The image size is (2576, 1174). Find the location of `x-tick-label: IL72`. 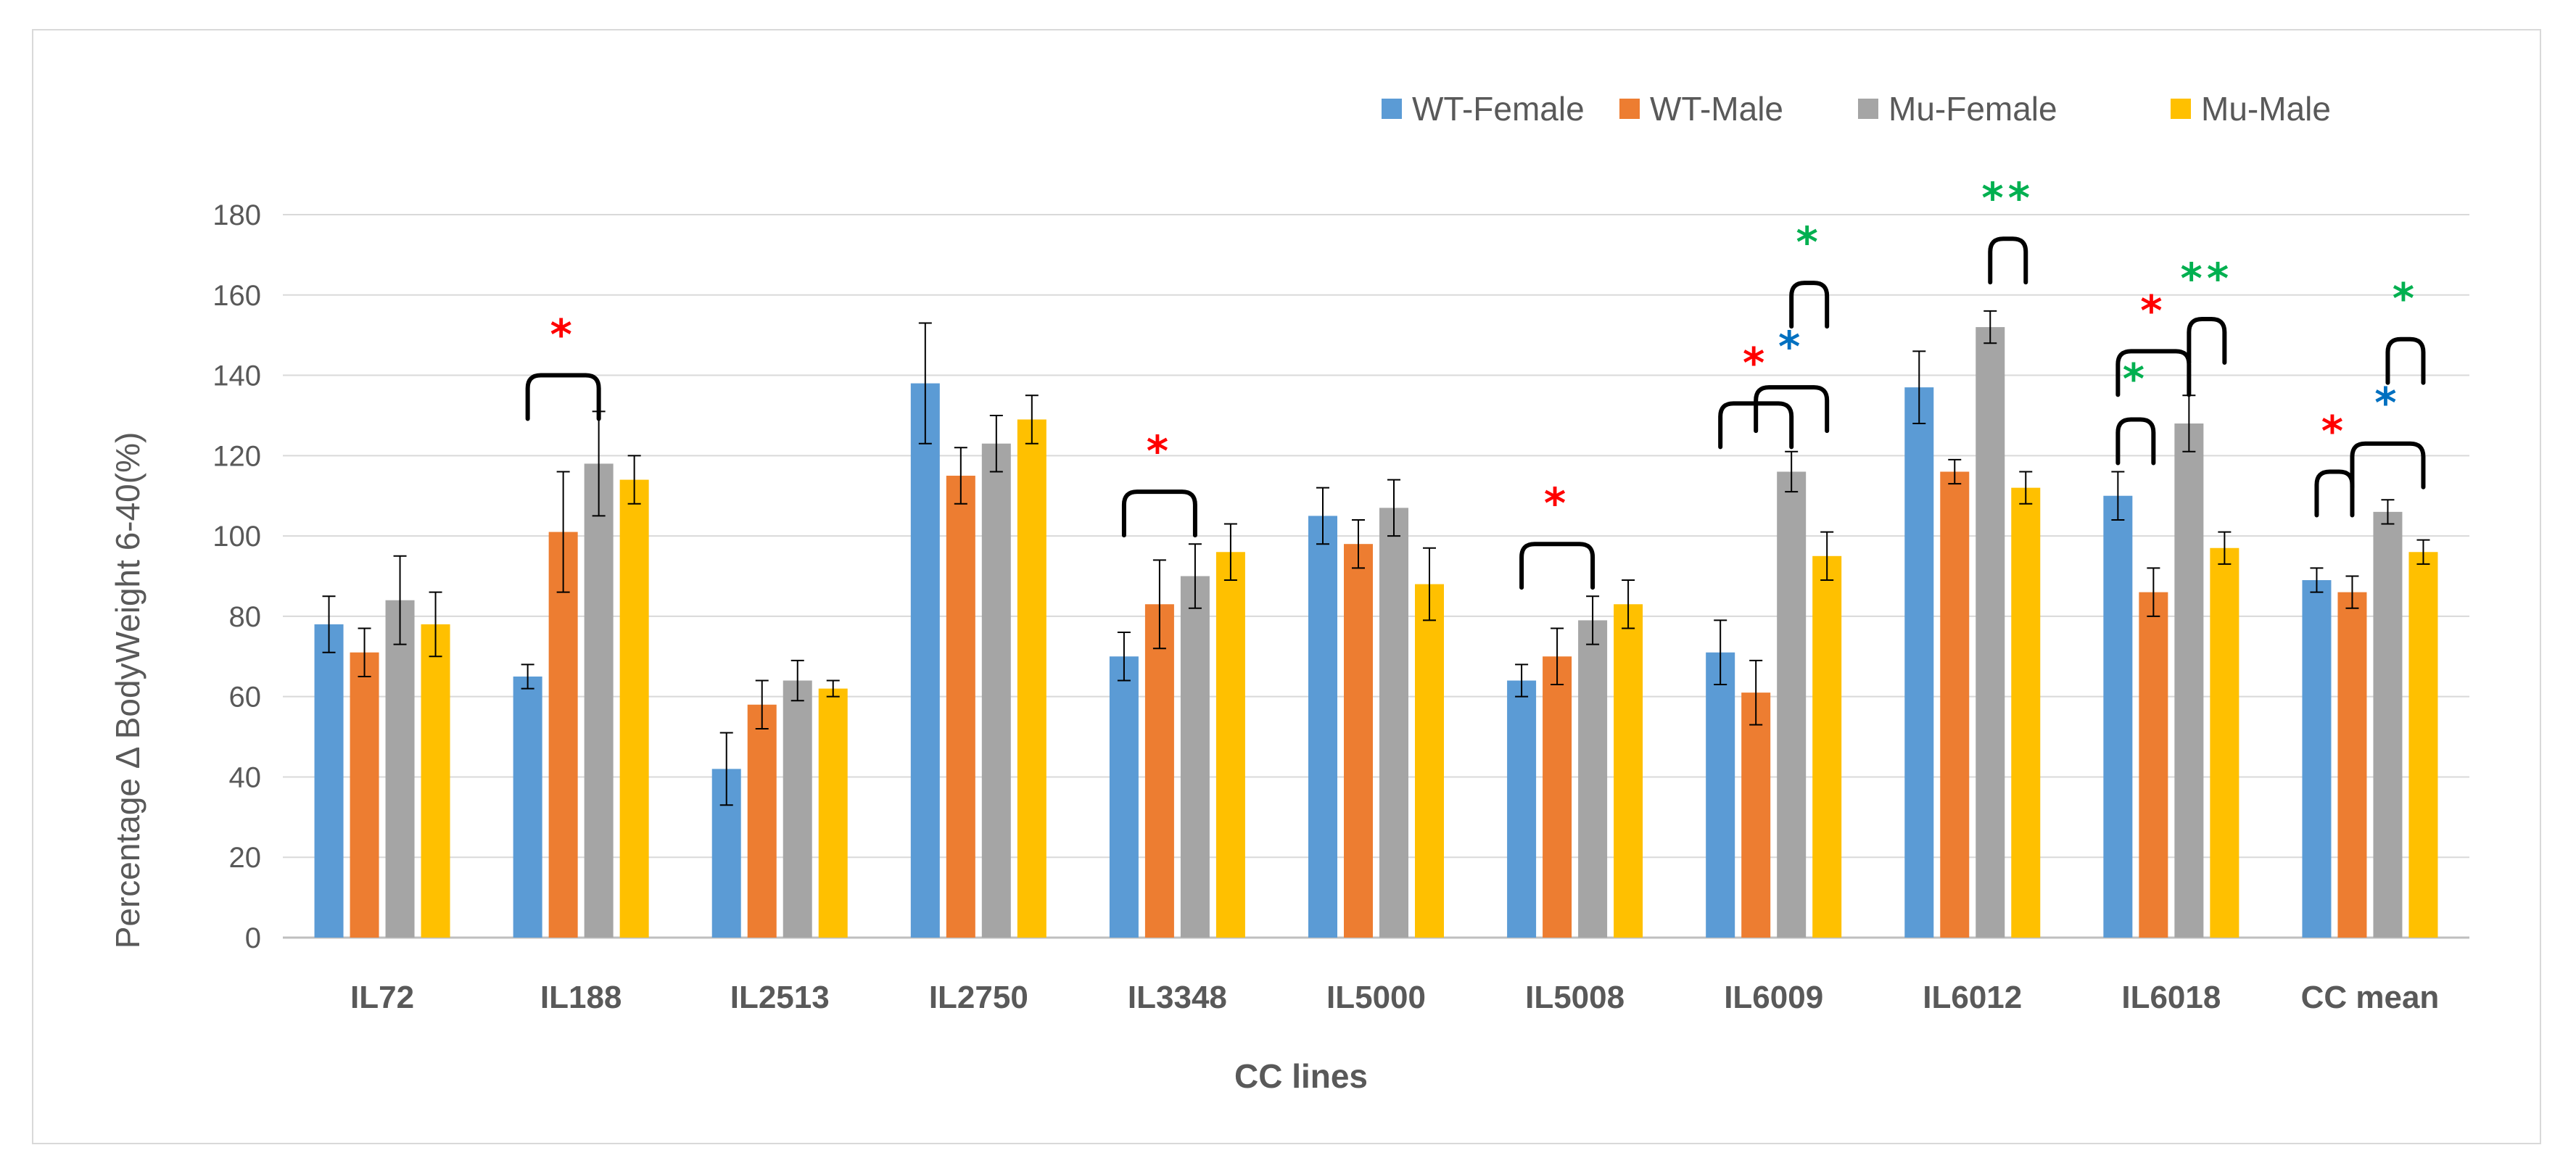

x-tick-label: IL72 is located at coordinates (382, 997).